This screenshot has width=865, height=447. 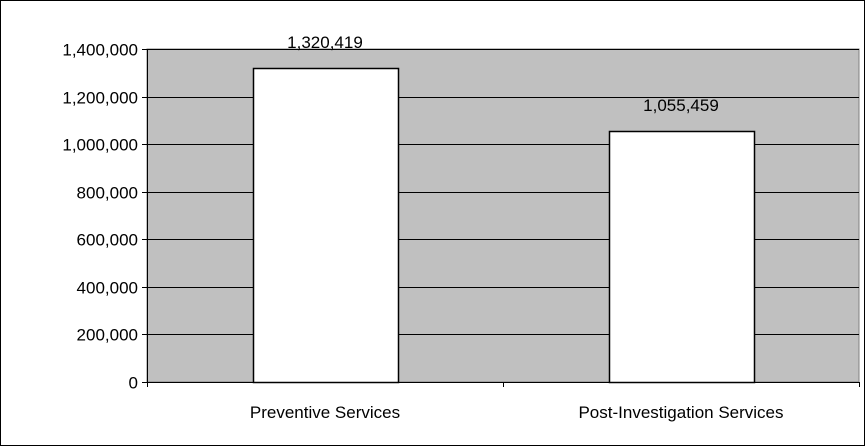 I want to click on bar-preventive-services, so click(x=326, y=225).